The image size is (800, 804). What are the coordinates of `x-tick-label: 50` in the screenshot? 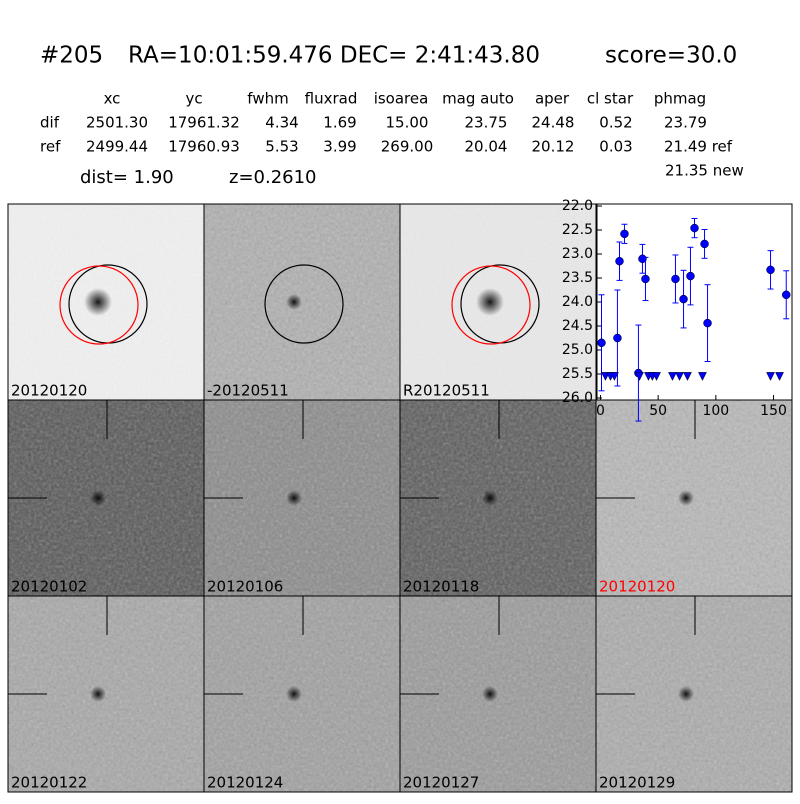 It's located at (658, 411).